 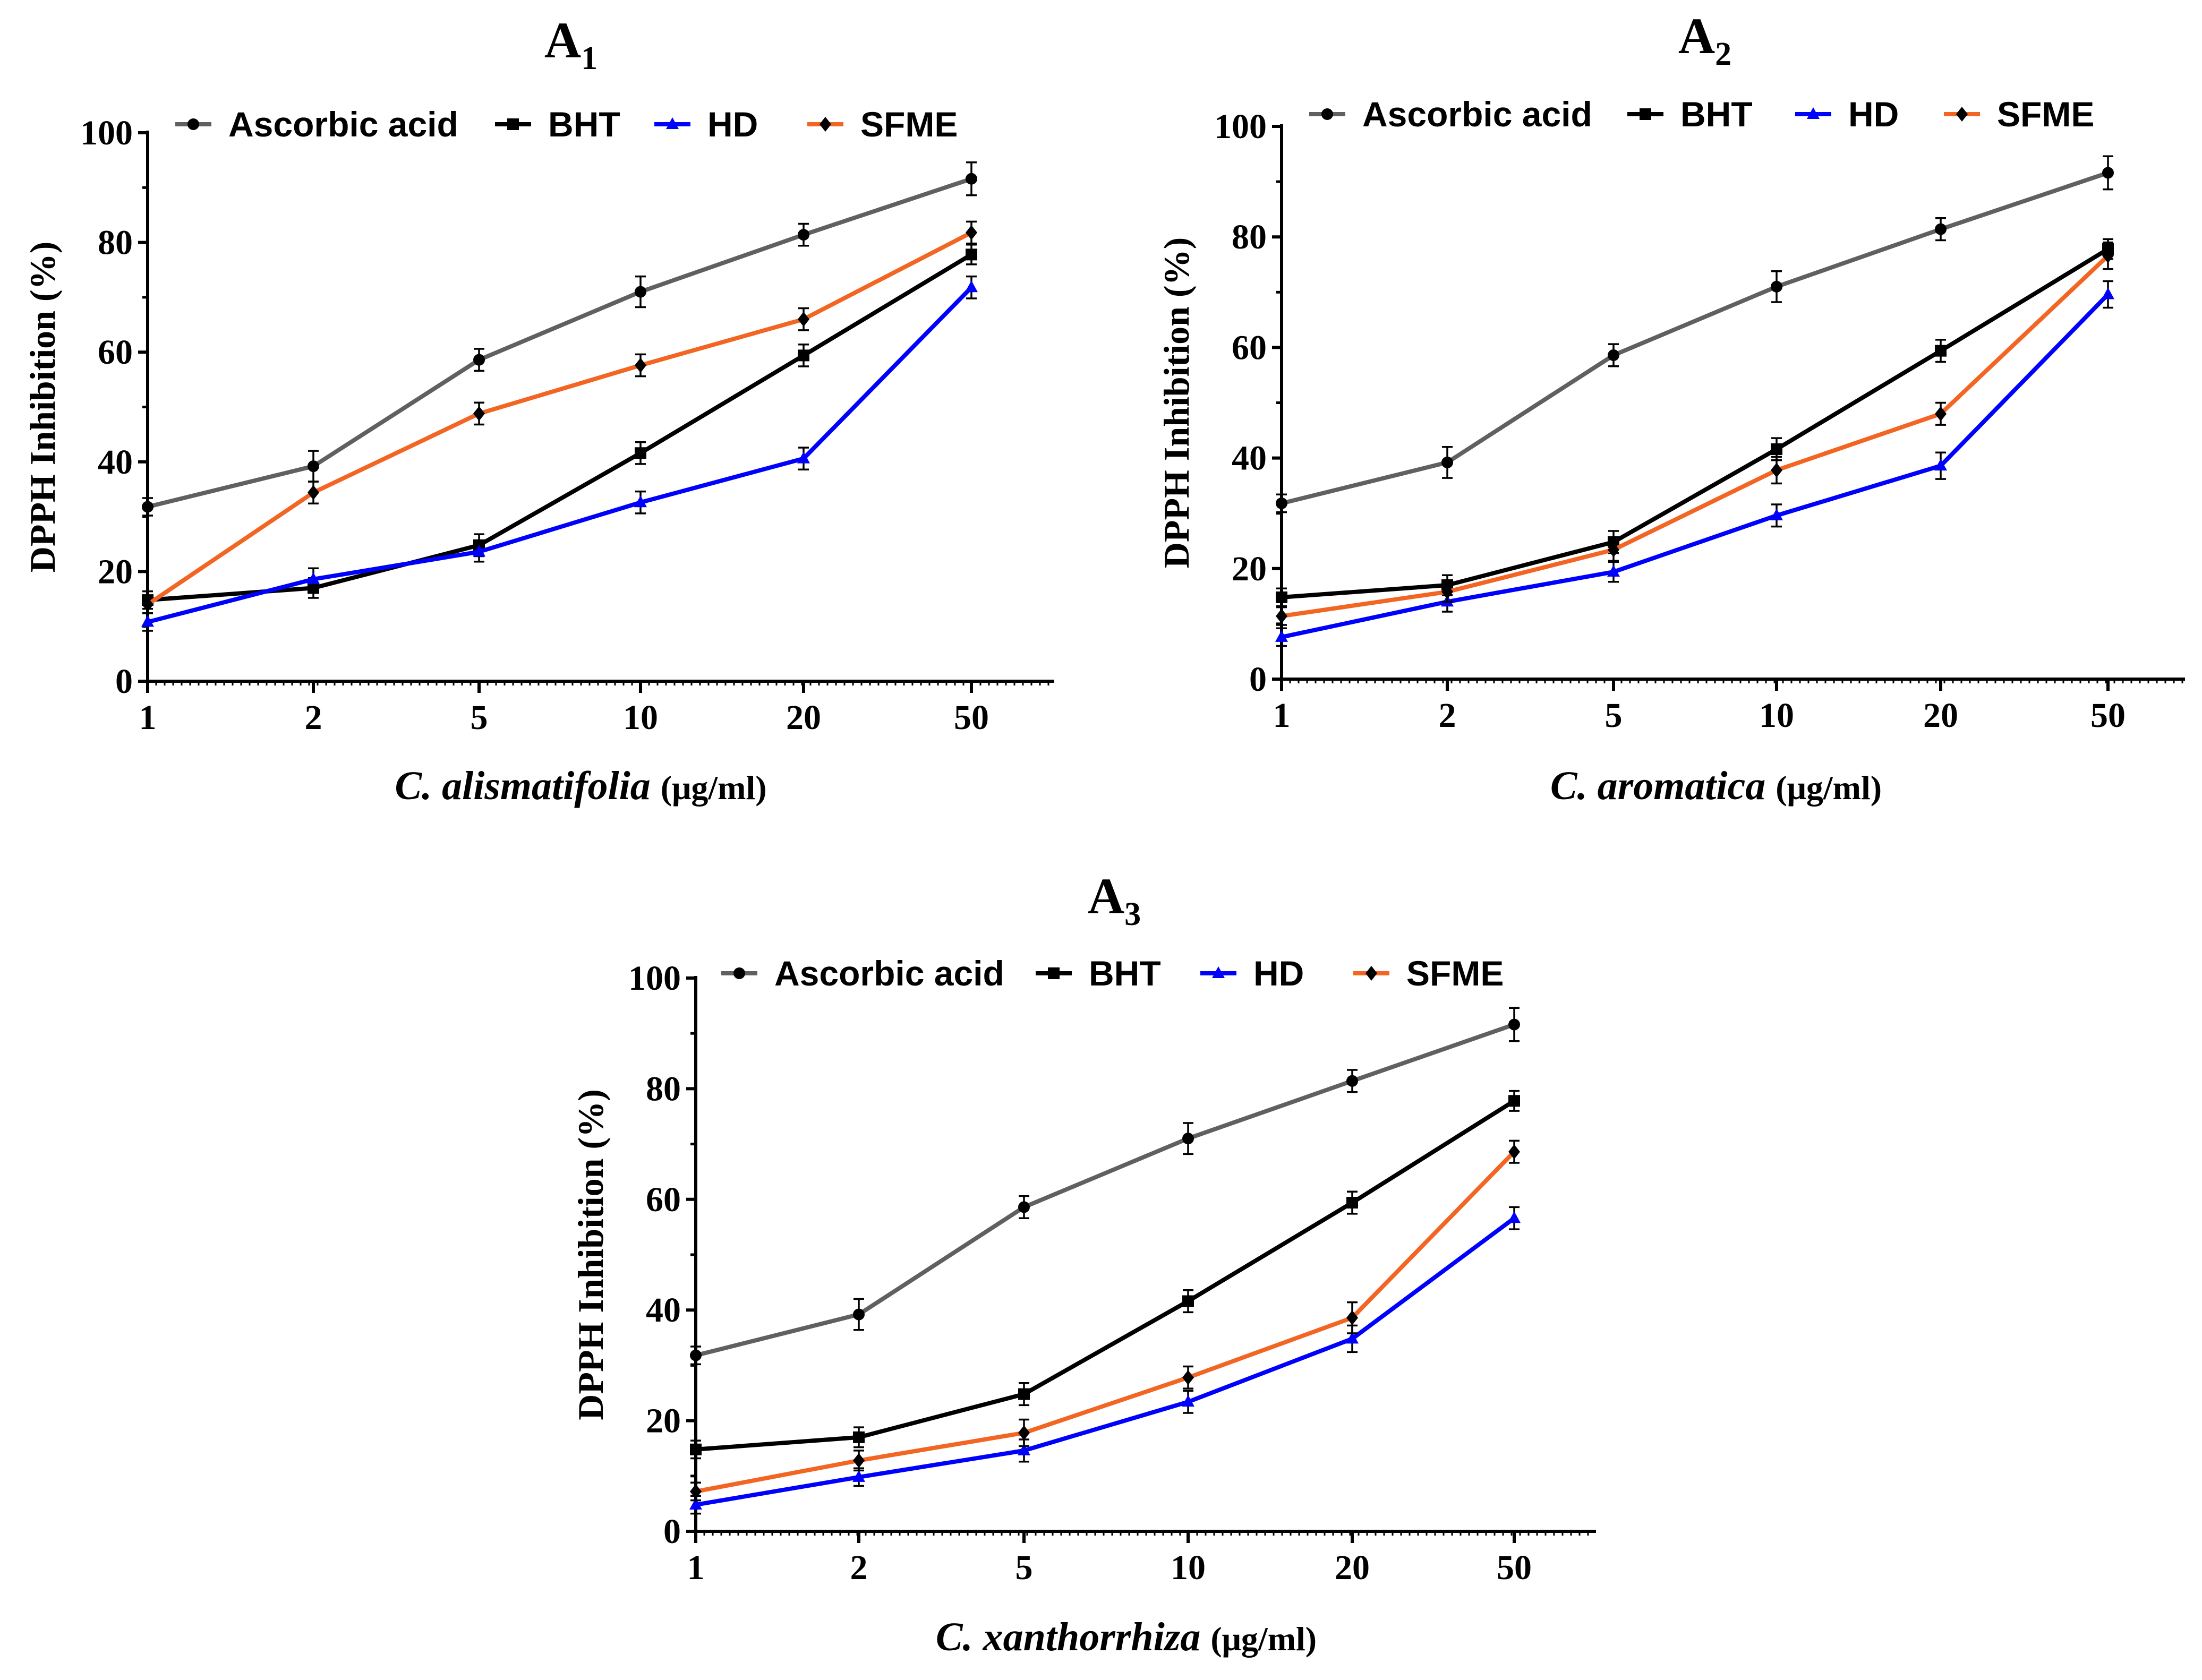 What do you see at coordinates (589, 58) in the screenshot?
I see `panel-title-subscript: 1` at bounding box center [589, 58].